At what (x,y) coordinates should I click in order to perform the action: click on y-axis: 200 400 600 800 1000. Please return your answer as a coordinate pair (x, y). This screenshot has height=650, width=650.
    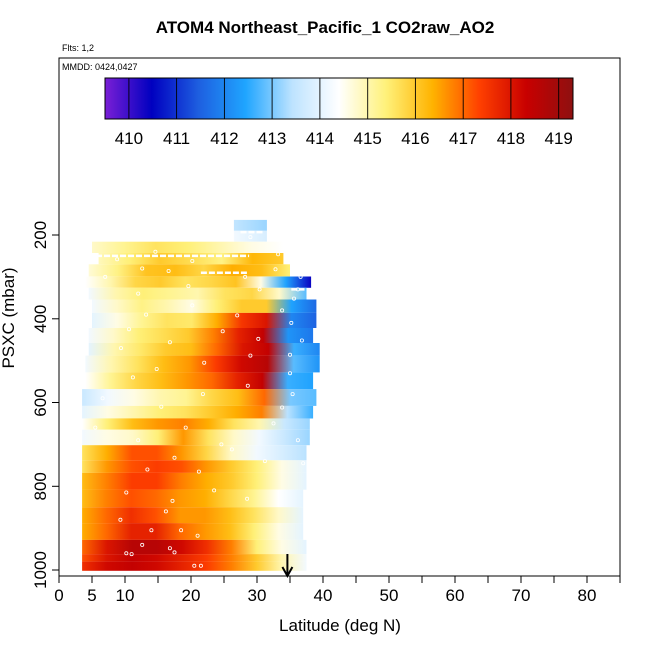
    Looking at the image, I should click on (45, 405).